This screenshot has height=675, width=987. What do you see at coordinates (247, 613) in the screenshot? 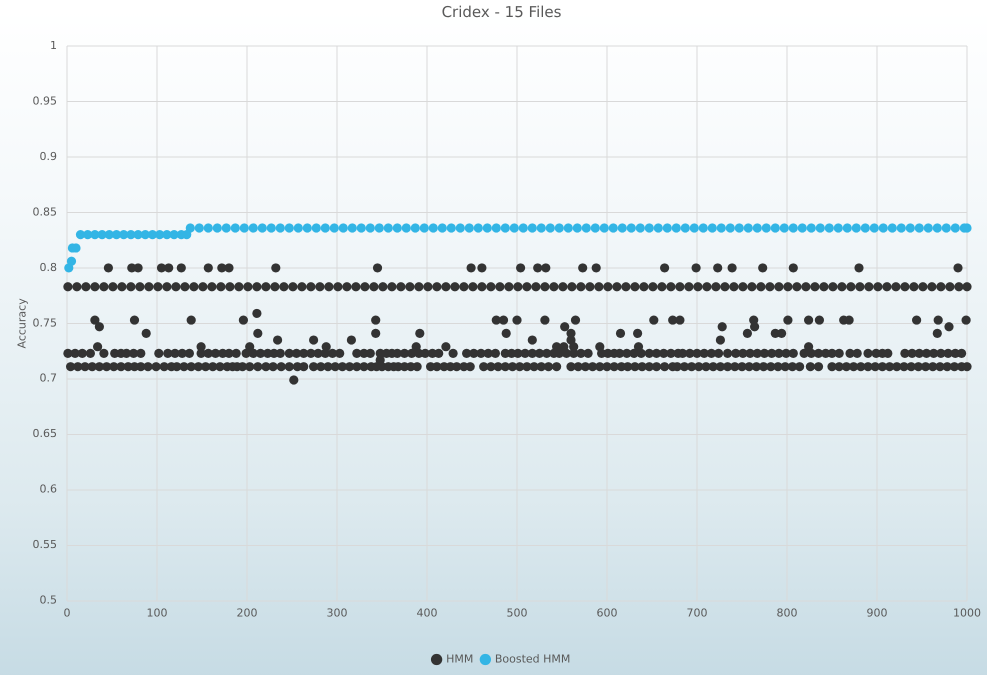
I see `x-tick-label: 200` at bounding box center [247, 613].